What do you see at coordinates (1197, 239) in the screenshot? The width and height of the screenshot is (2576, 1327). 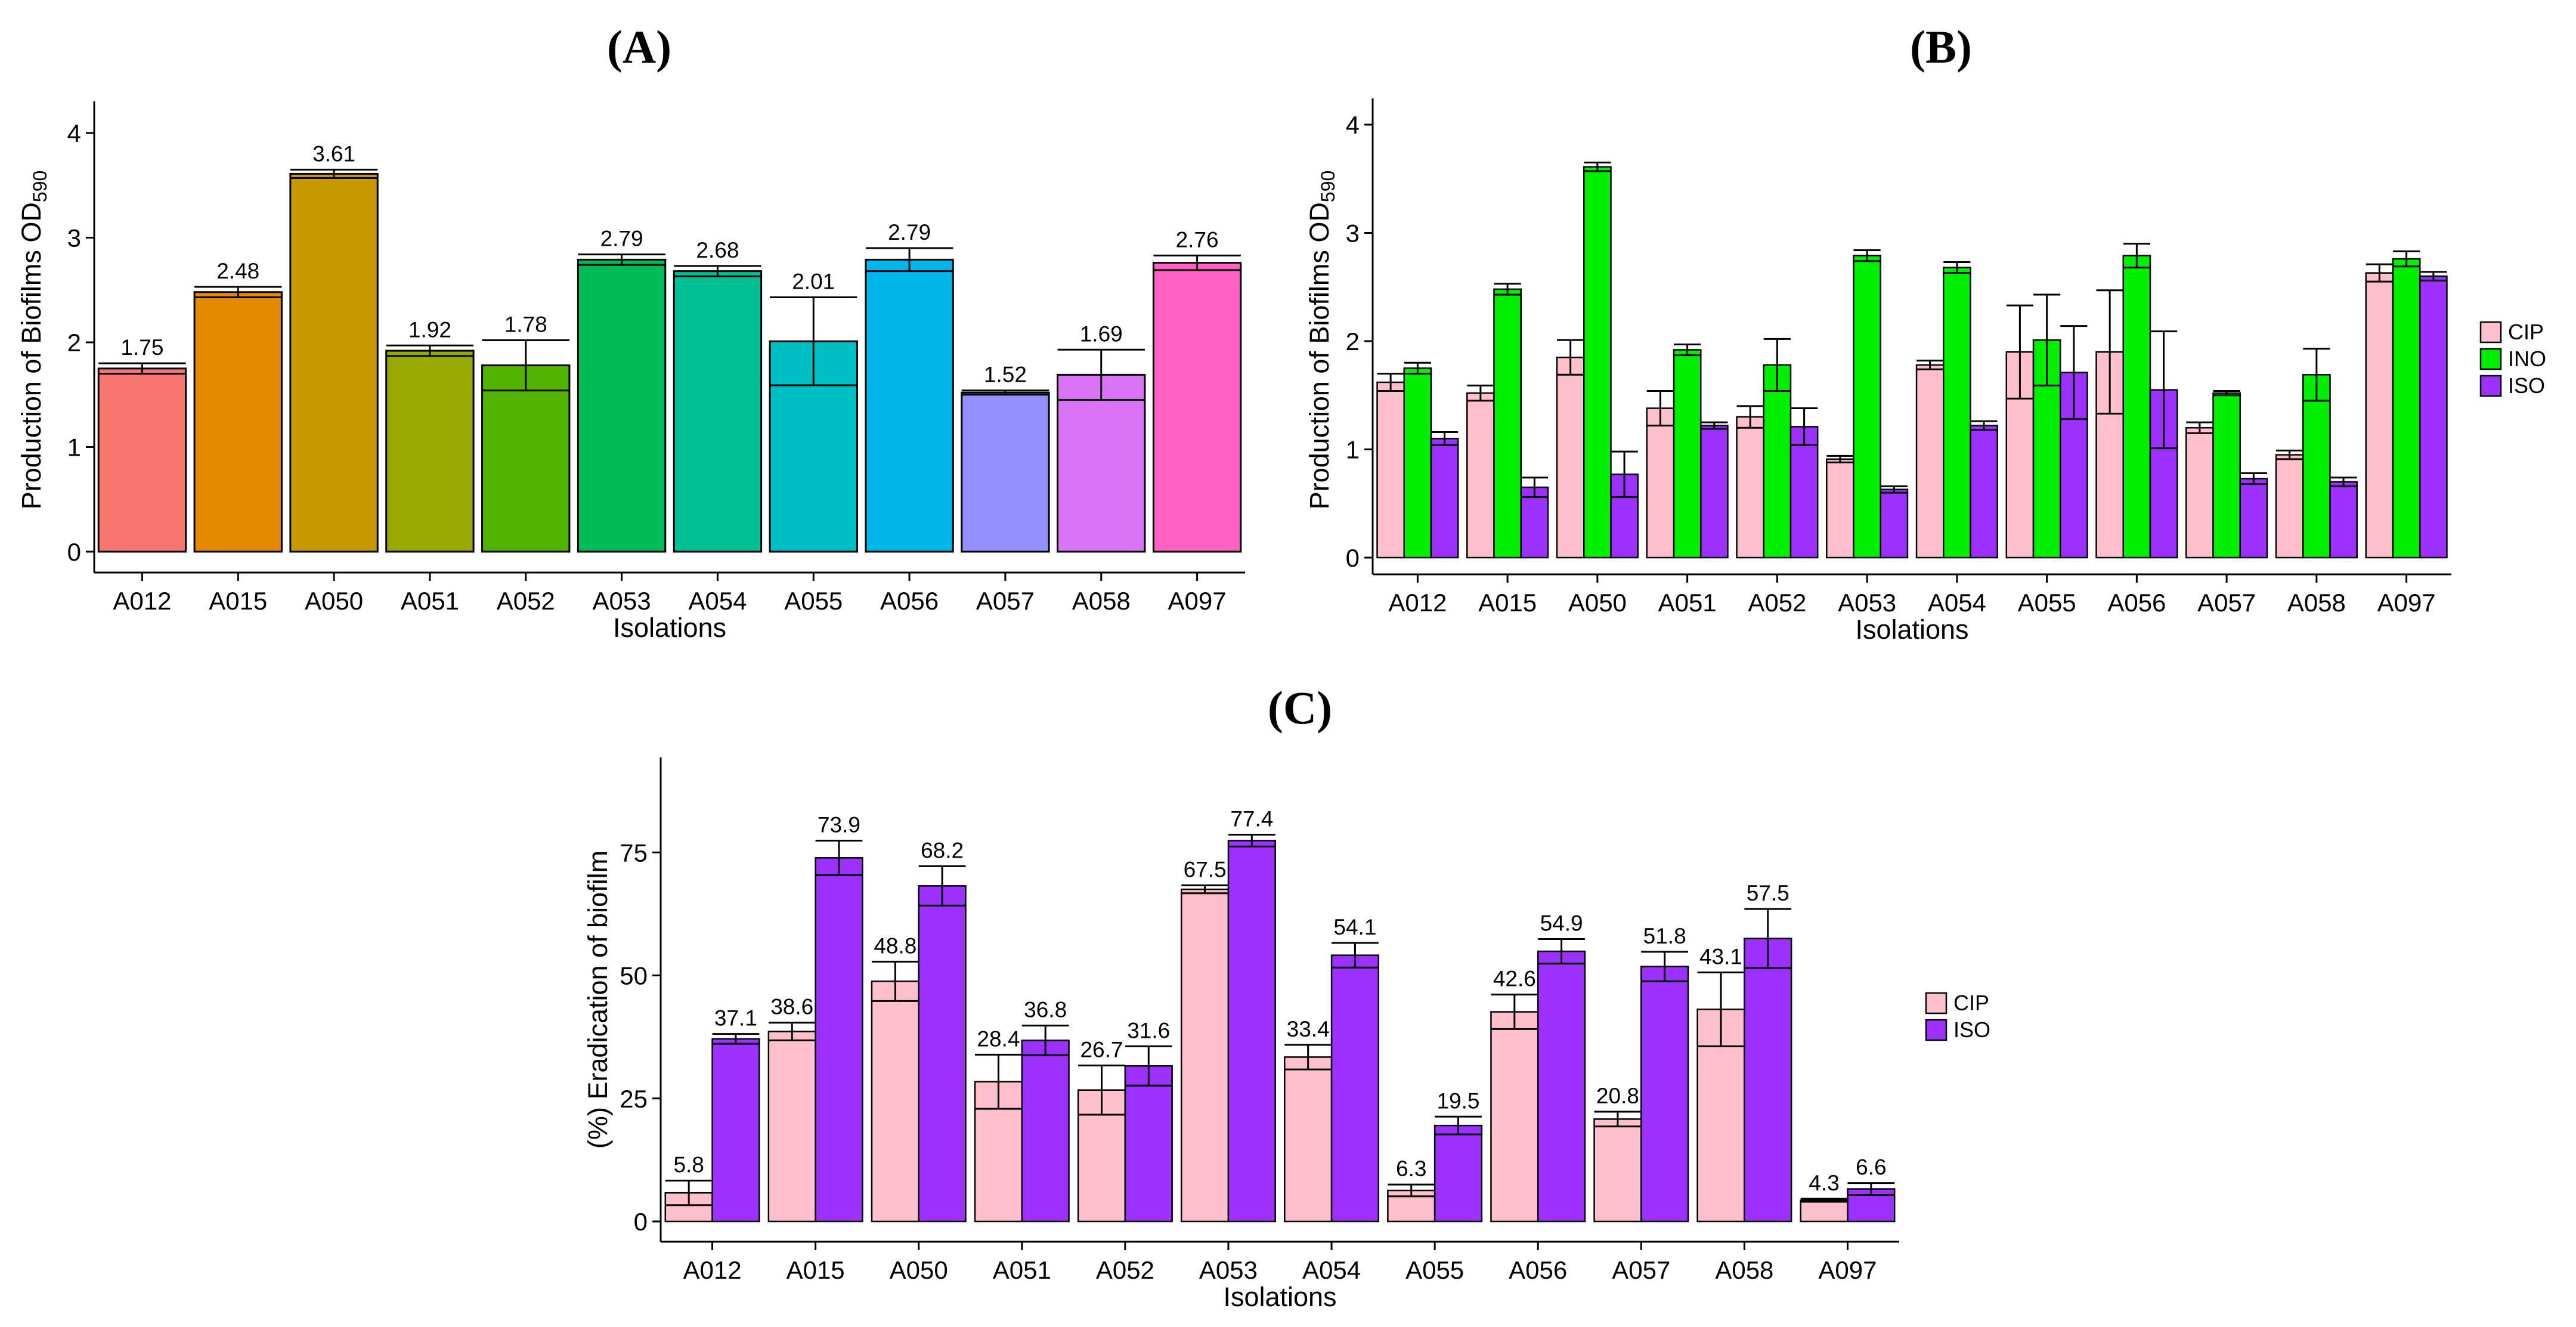 I see `data-label: 2.76` at bounding box center [1197, 239].